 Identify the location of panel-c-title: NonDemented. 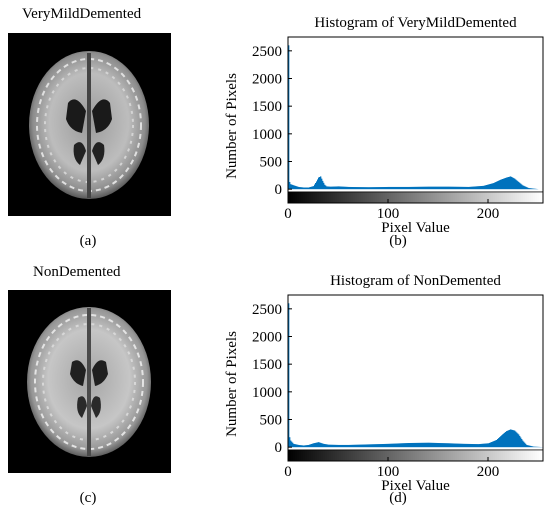
(77, 272).